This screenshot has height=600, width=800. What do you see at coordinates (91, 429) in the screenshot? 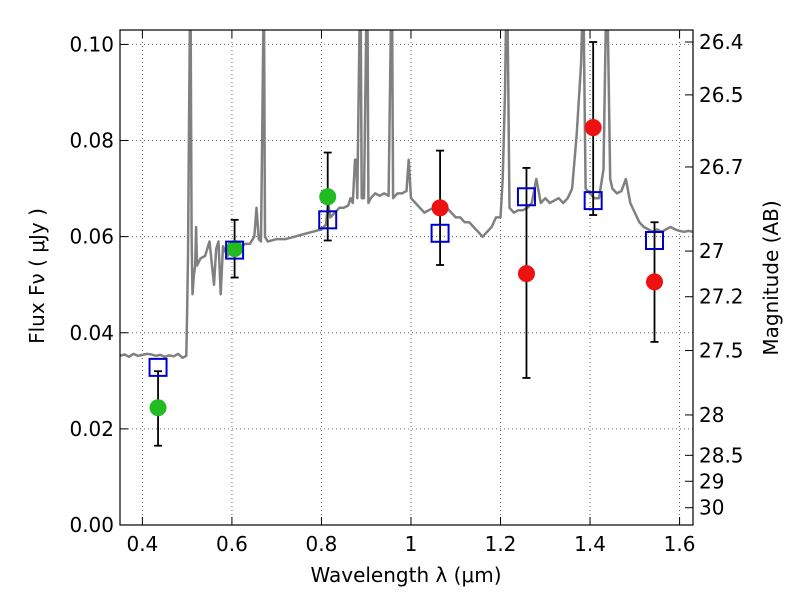
I see `y-tick-label: 0.02` at bounding box center [91, 429].